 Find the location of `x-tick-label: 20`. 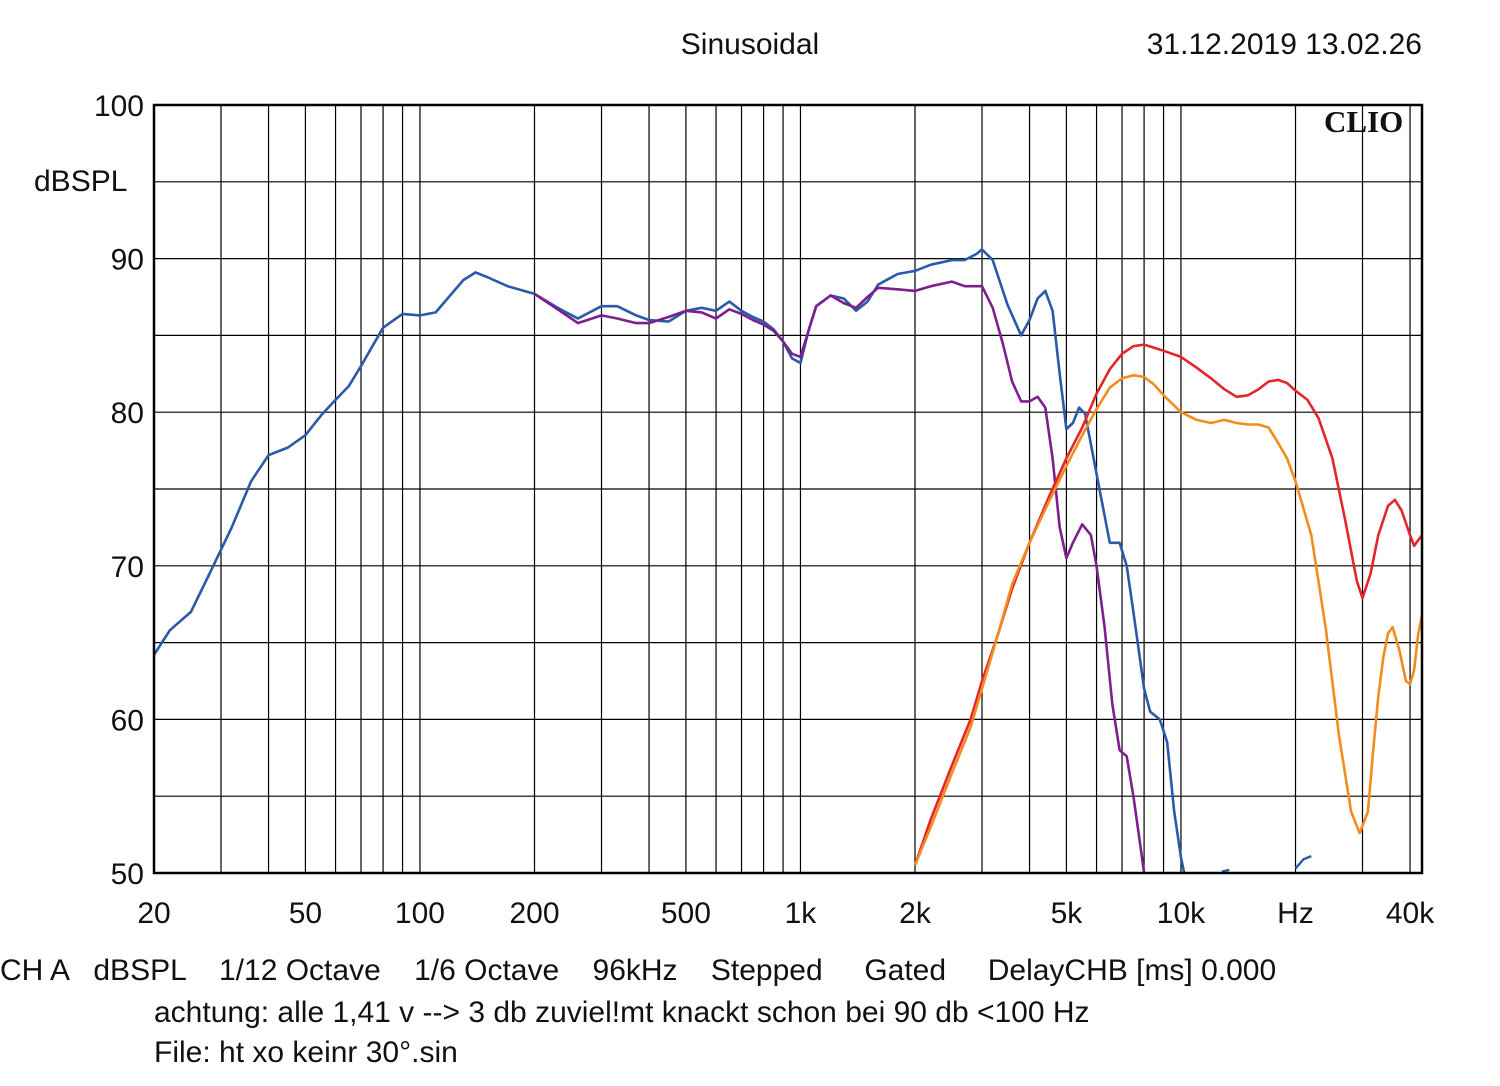

x-tick-label: 20 is located at coordinates (153, 913).